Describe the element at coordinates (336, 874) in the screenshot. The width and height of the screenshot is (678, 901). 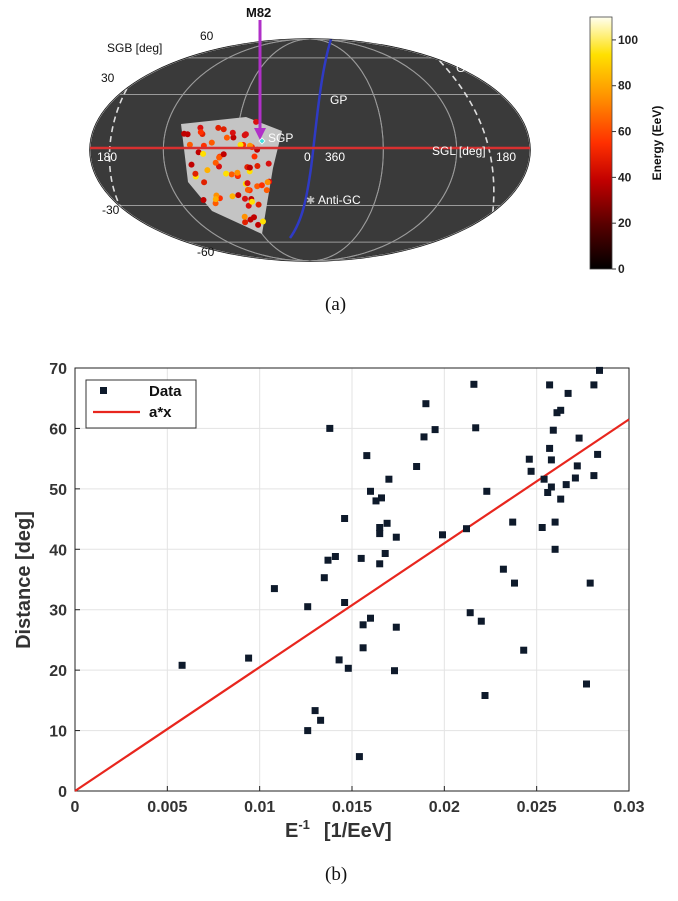
I see `caption-b: (b)` at that location.